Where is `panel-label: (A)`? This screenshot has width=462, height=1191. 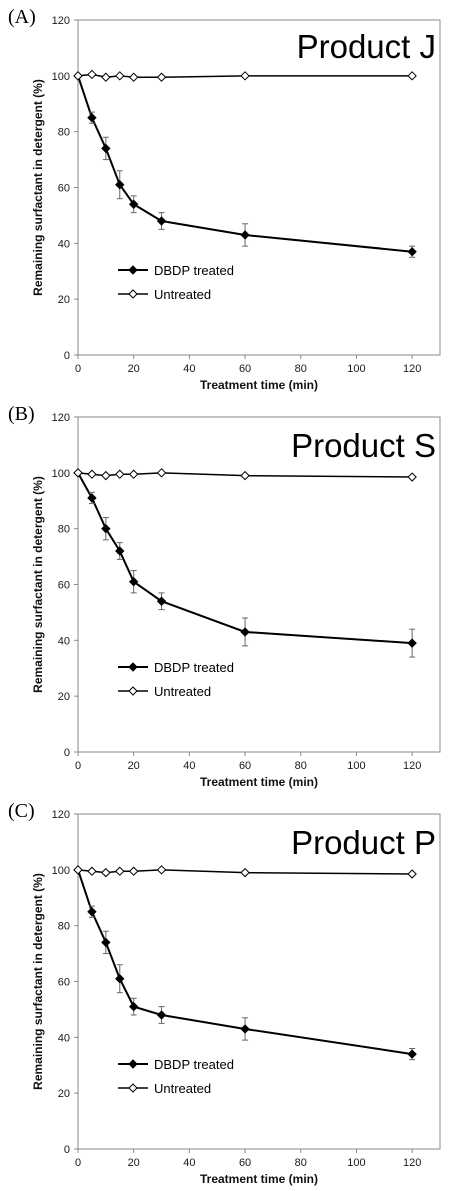
panel-label: (A) is located at coordinates (22, 17).